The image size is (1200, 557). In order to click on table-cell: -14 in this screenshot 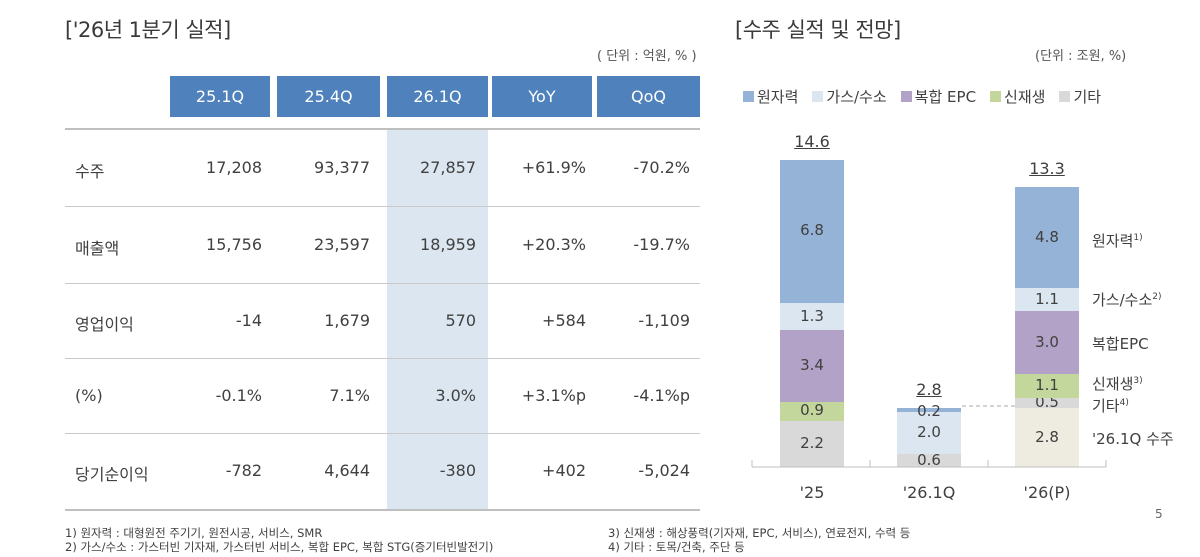, I will do `click(248, 320)`.